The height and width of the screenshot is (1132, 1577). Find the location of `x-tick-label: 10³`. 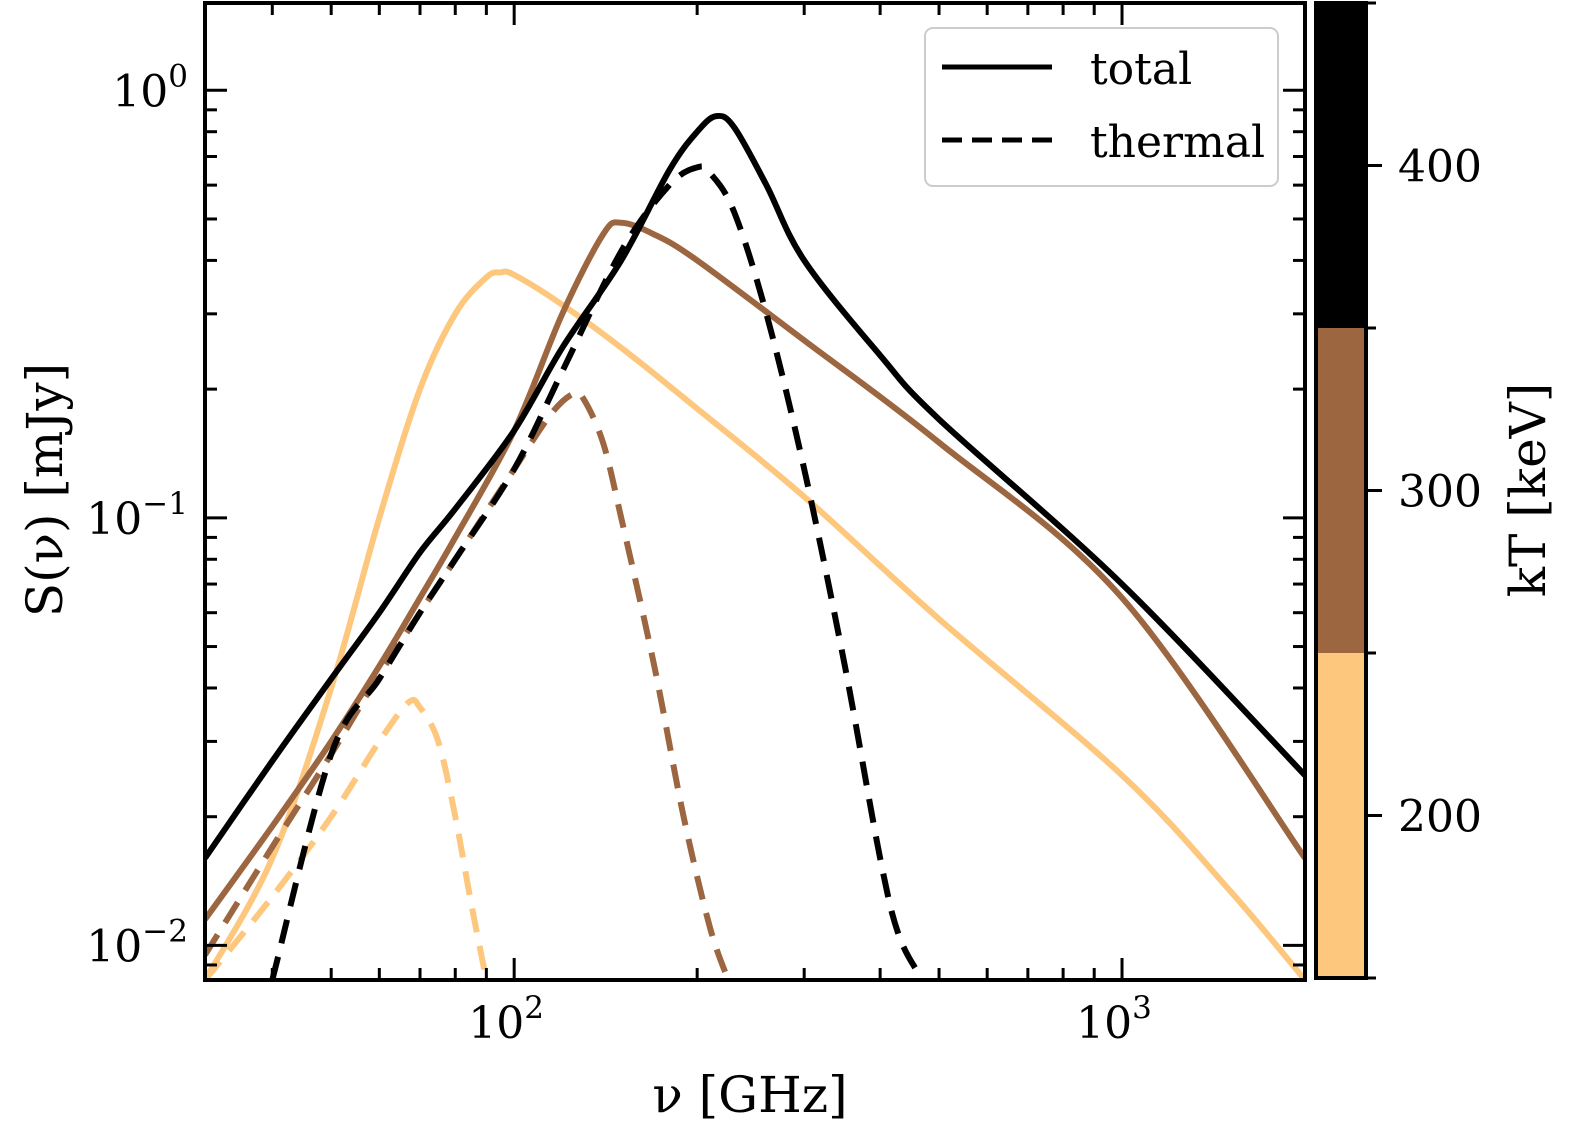

x-tick-label: 10³ is located at coordinates (1114, 1019).